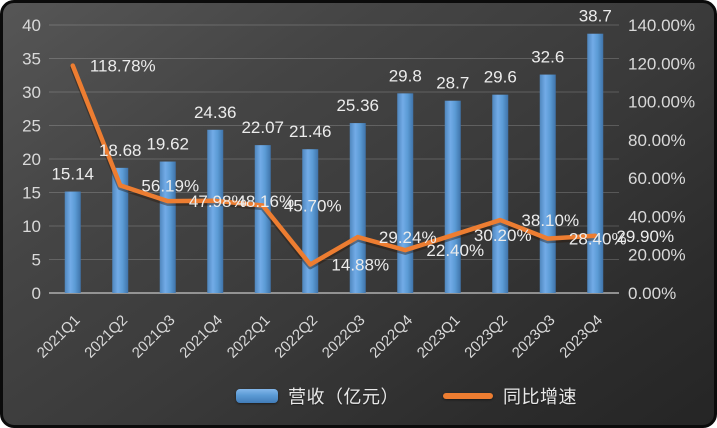 The image size is (717, 428). I want to click on right-axis-tick-120: 120.00%, so click(661, 63).